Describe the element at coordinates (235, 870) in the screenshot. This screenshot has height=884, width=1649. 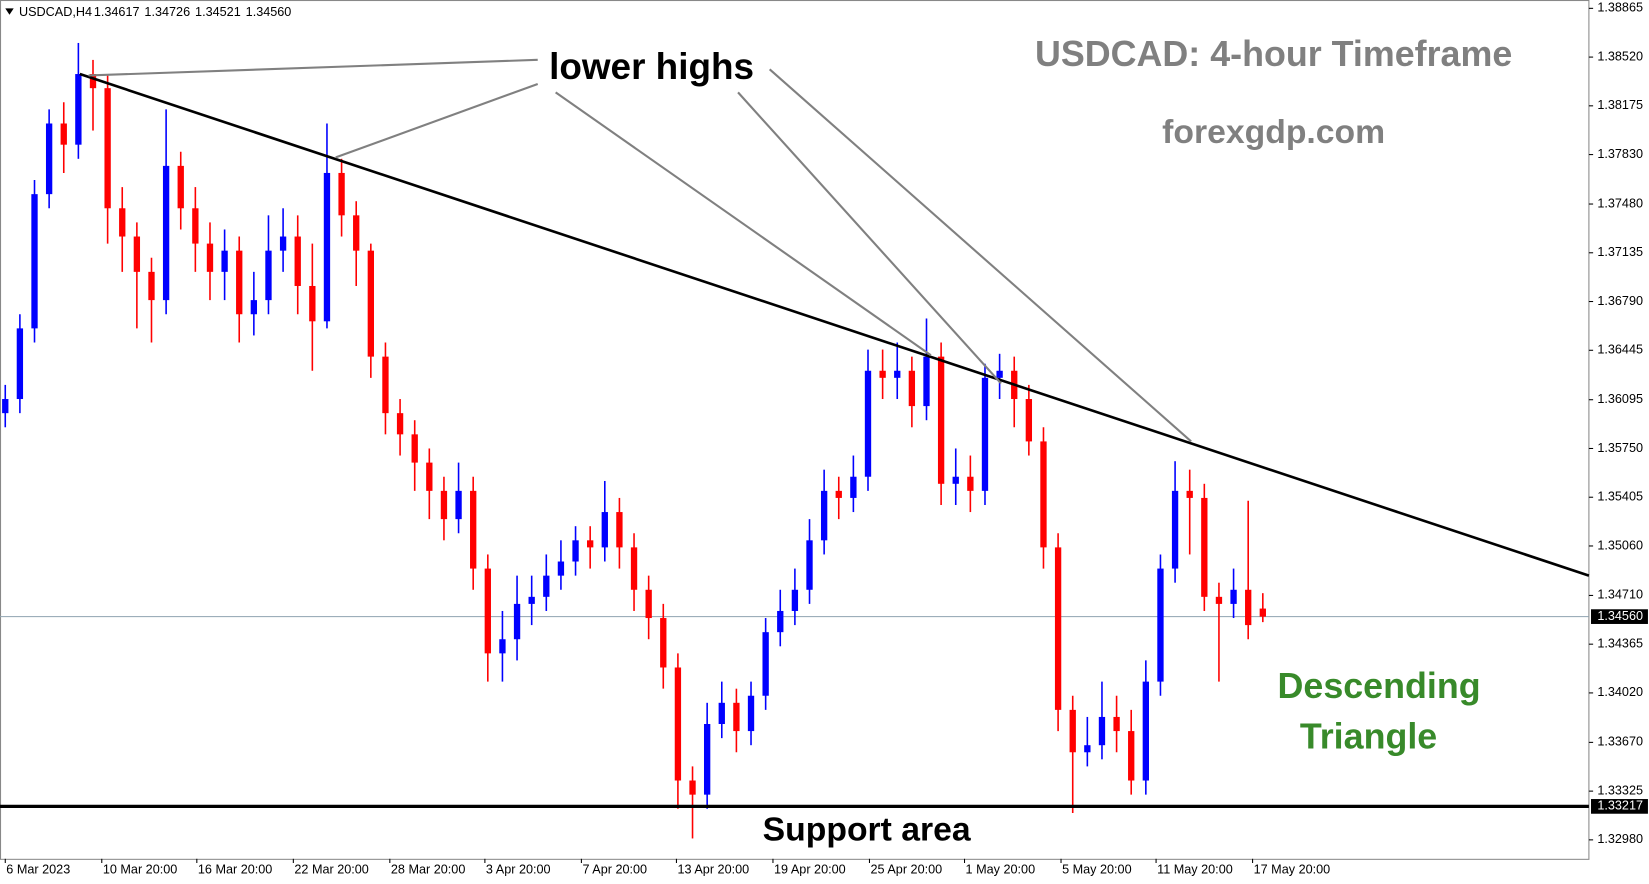
I see `x-tick-label: 16 Mar 20:00` at that location.